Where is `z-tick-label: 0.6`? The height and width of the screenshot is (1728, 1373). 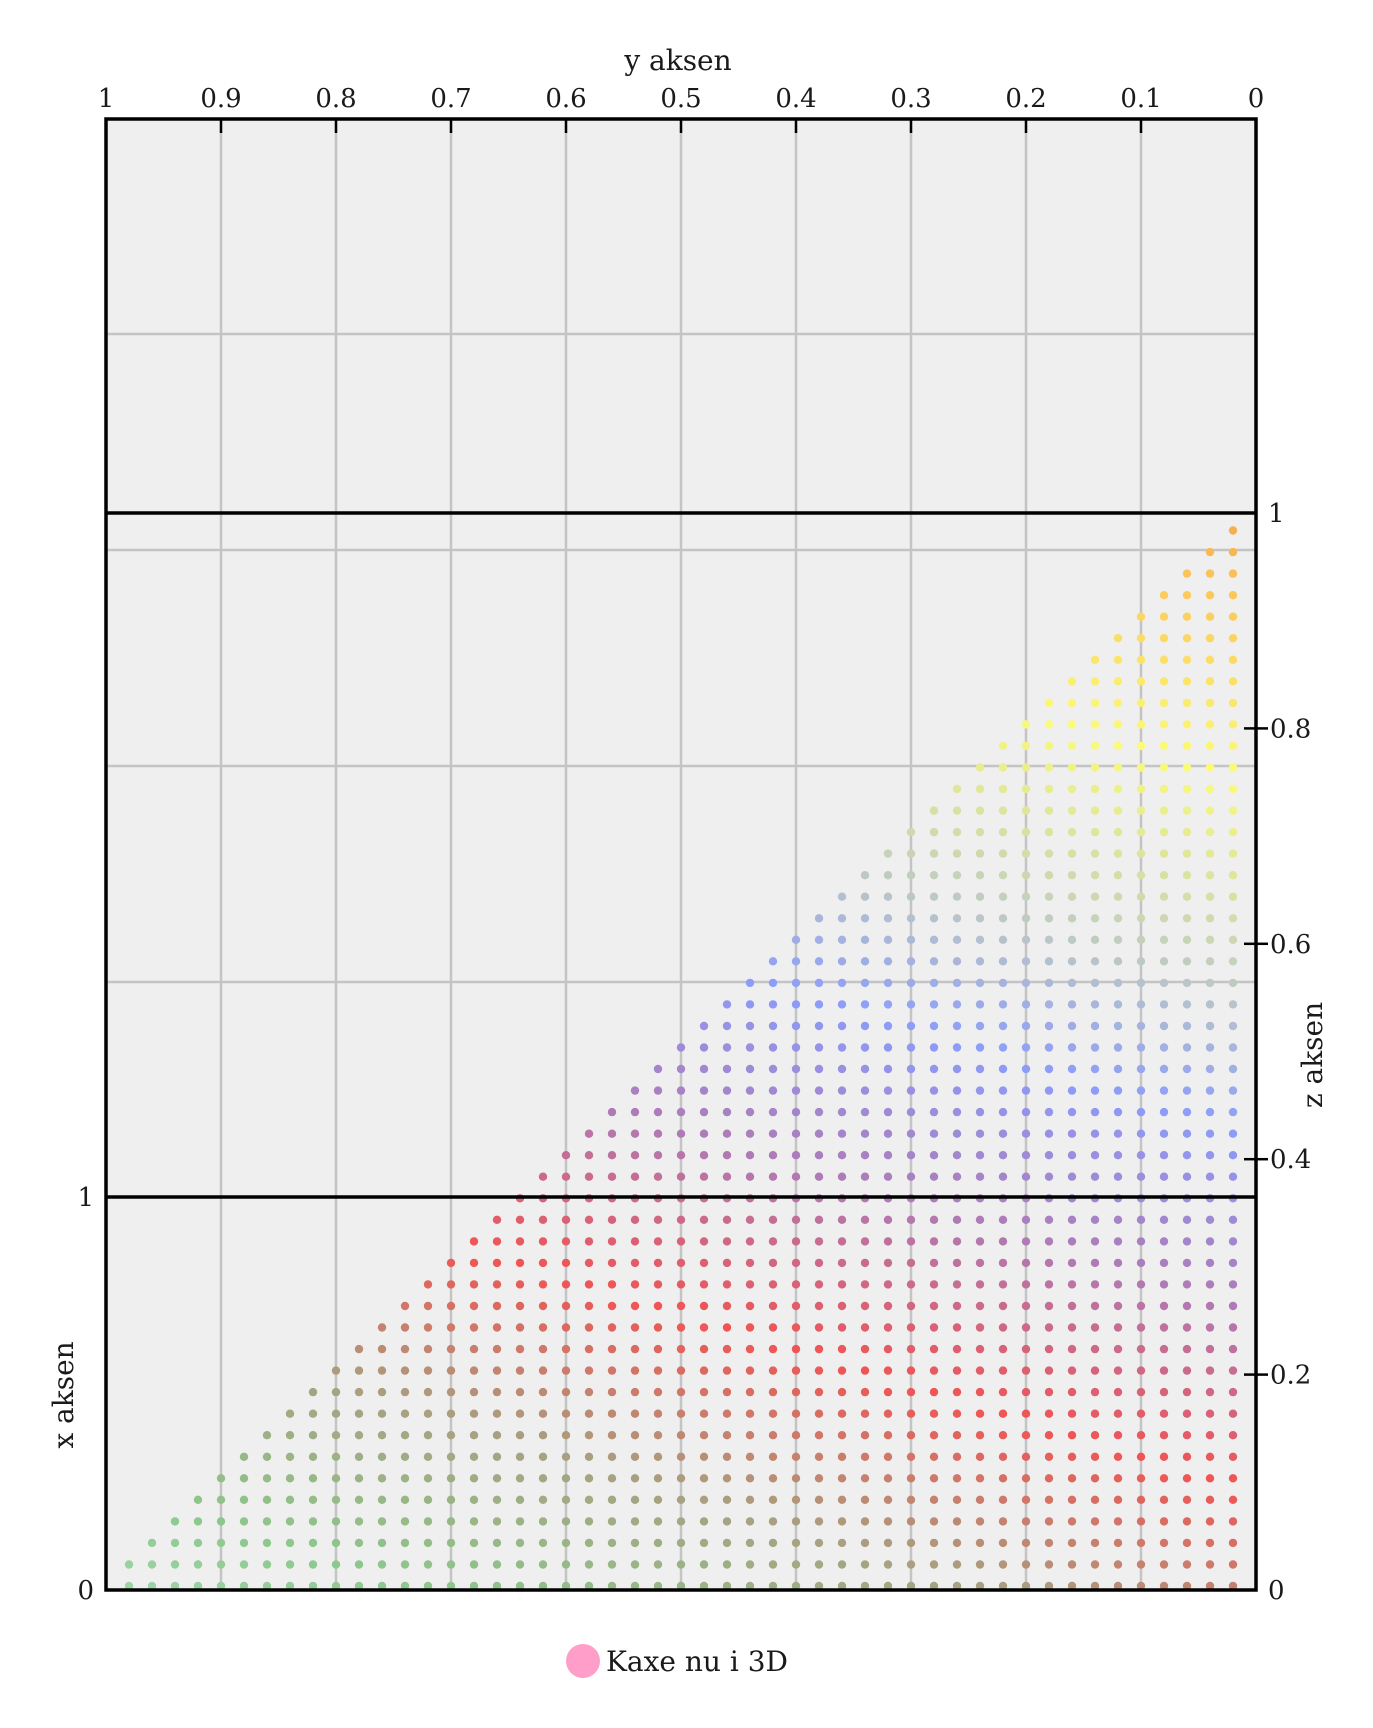
z-tick-label: 0.6 is located at coordinates (1290, 945).